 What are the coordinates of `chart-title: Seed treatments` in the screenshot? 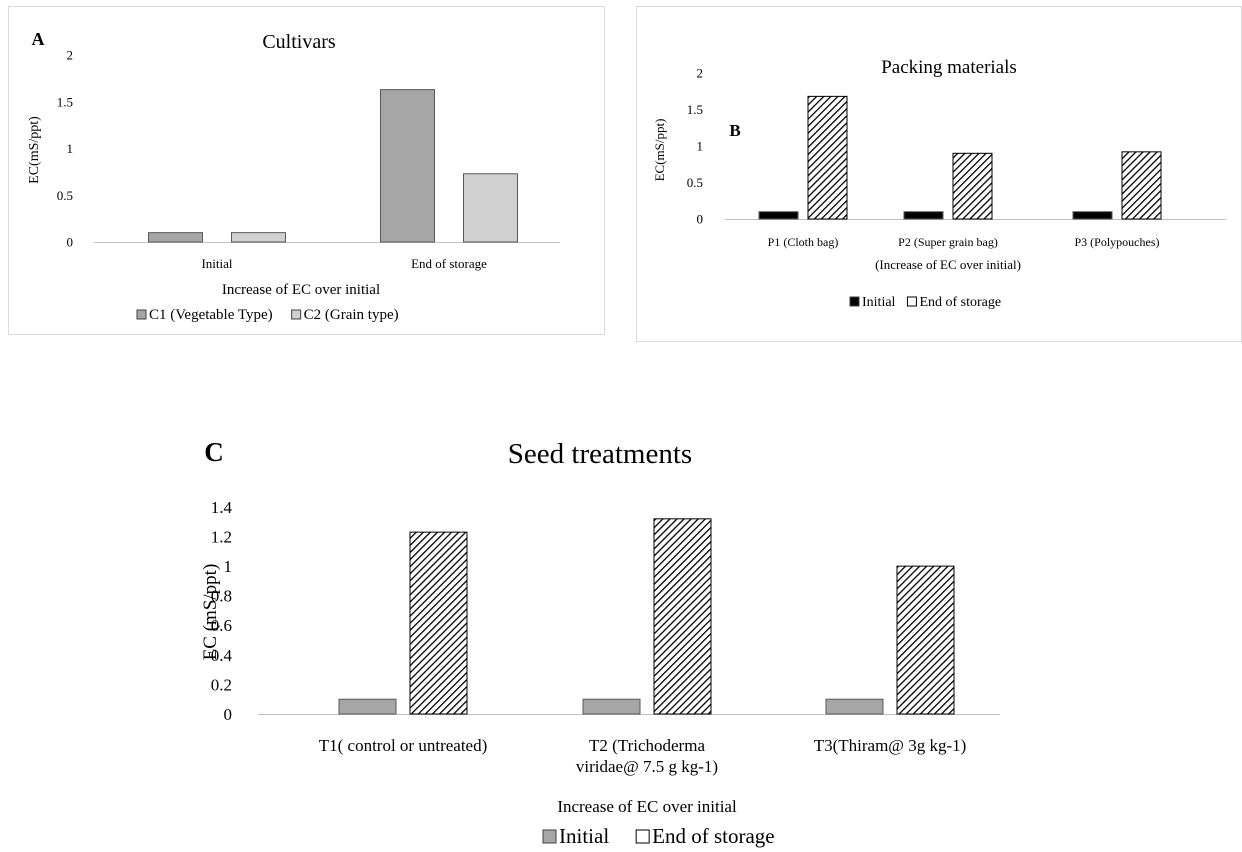 It's located at (600, 454).